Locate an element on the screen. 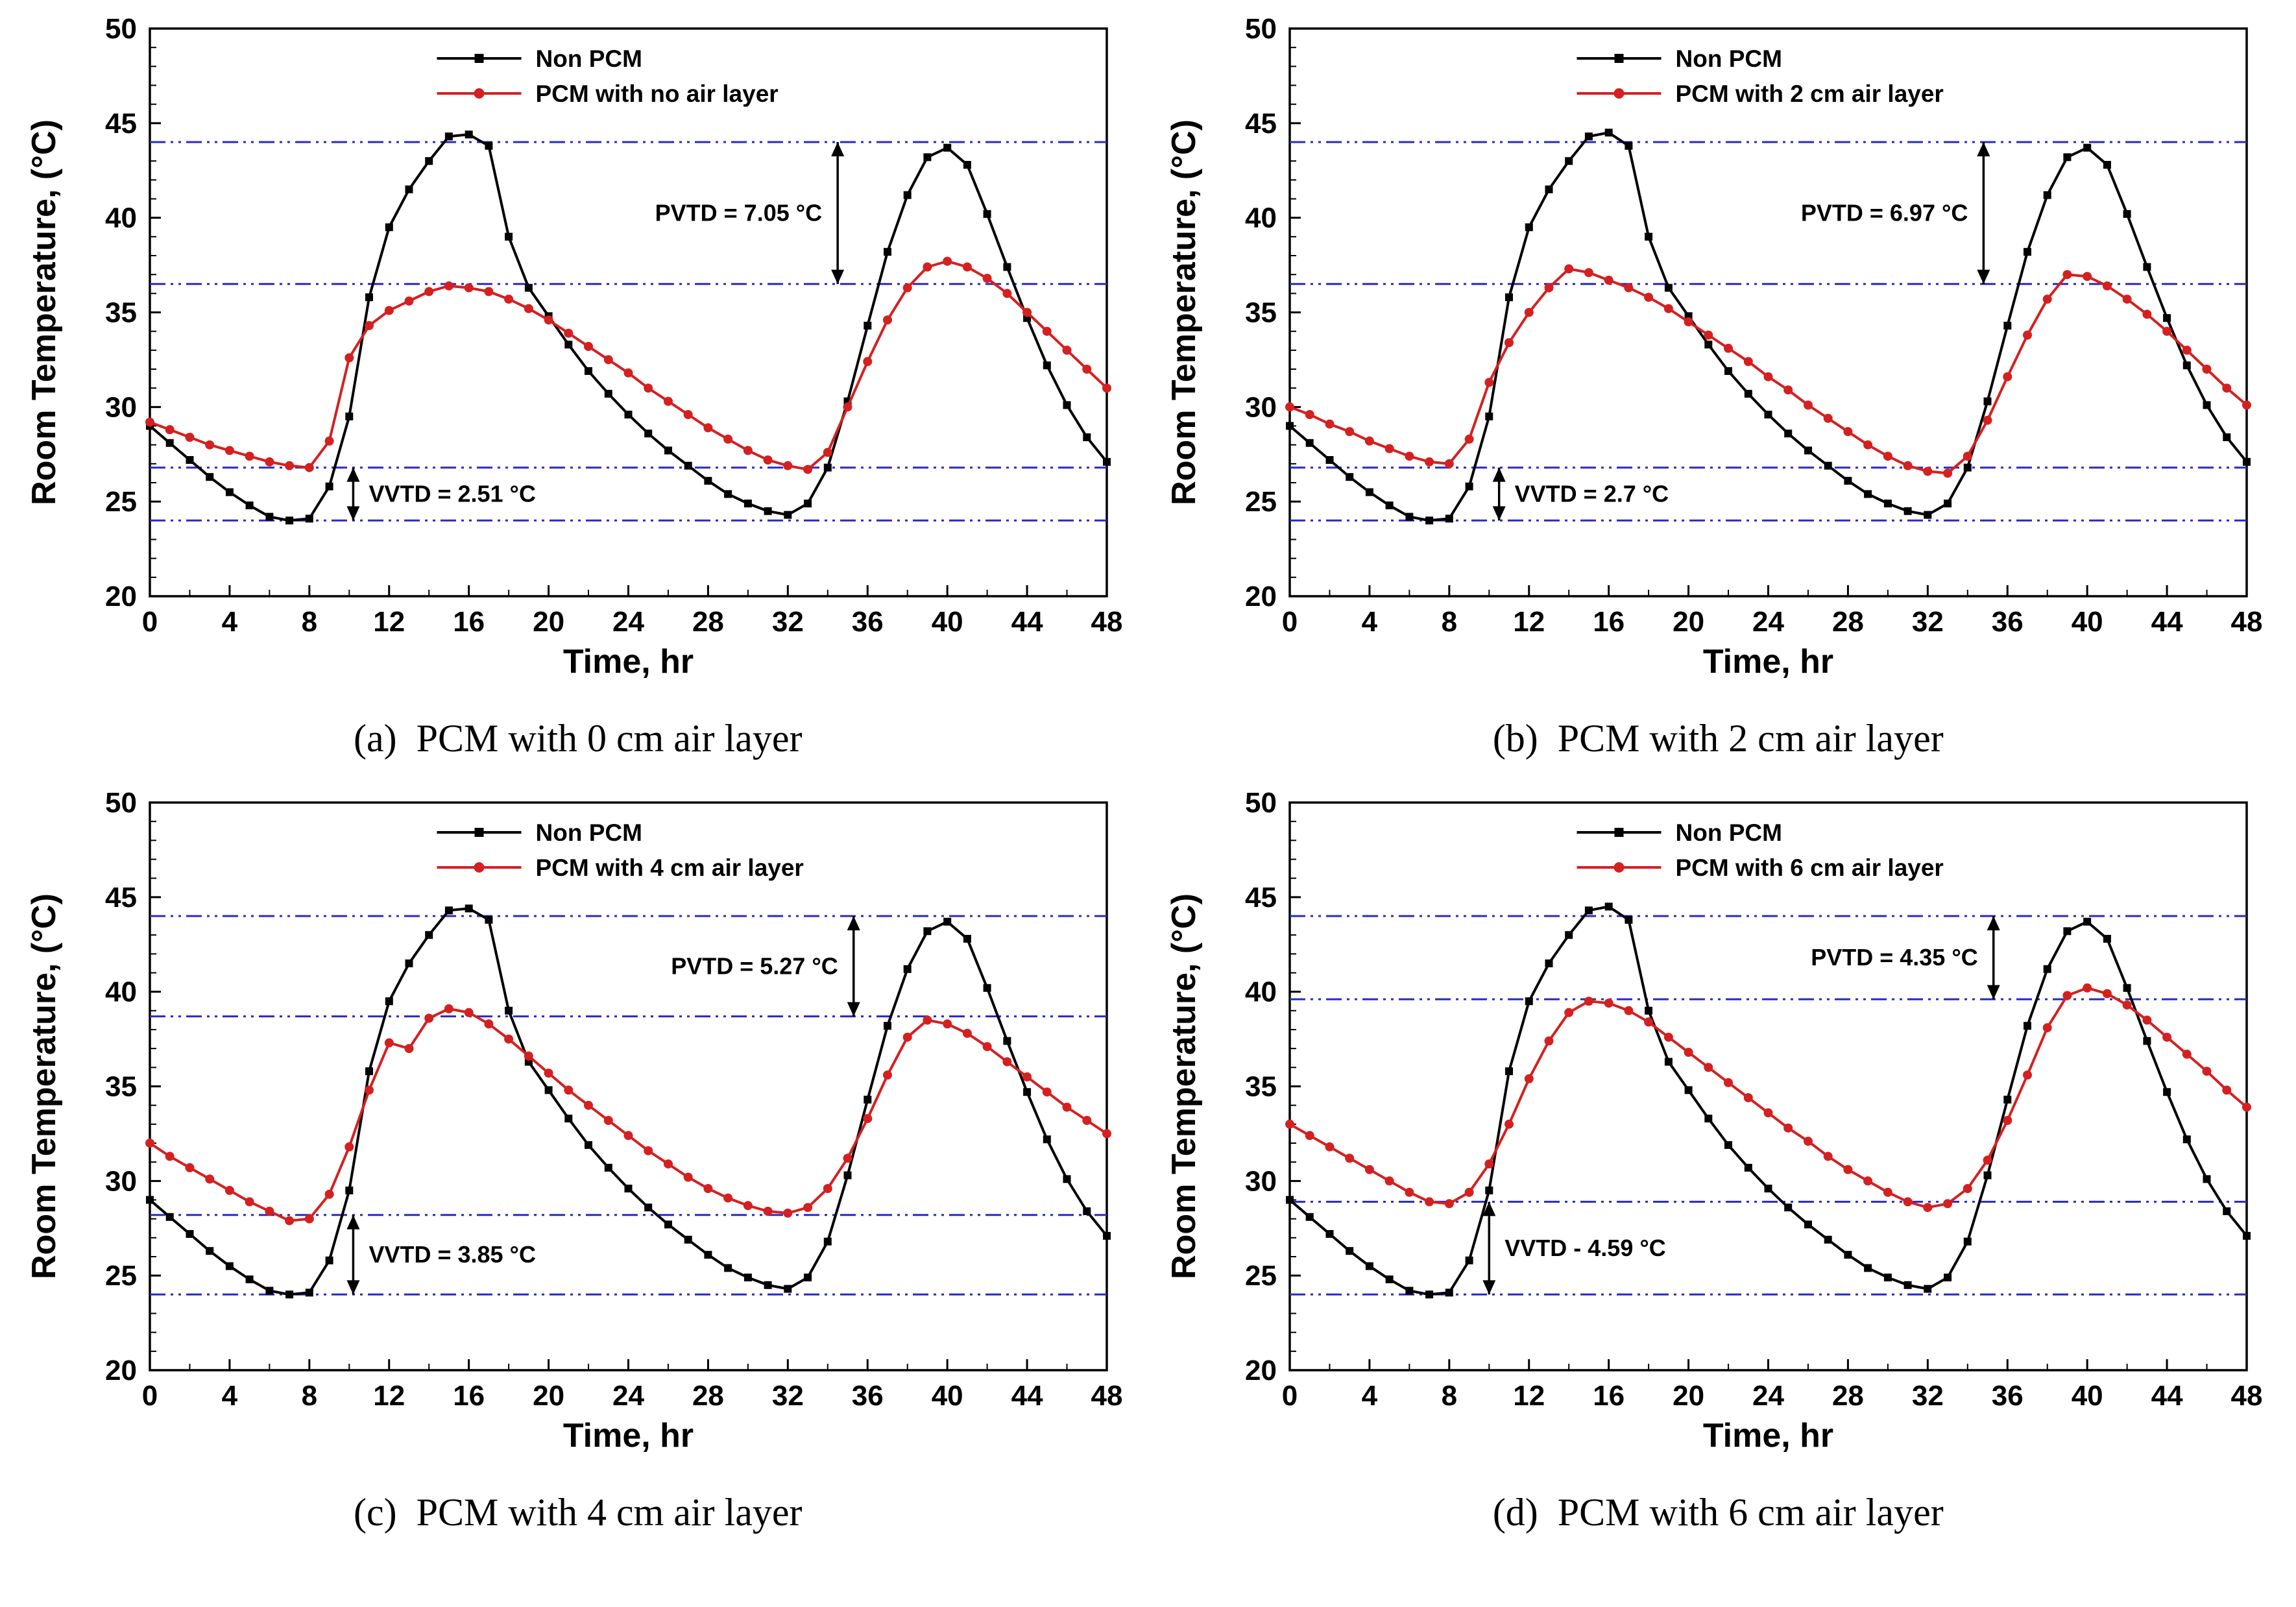 The image size is (2296, 1607). y-axis-label: Room Temperature, (°C) is located at coordinates (1184, 1086).